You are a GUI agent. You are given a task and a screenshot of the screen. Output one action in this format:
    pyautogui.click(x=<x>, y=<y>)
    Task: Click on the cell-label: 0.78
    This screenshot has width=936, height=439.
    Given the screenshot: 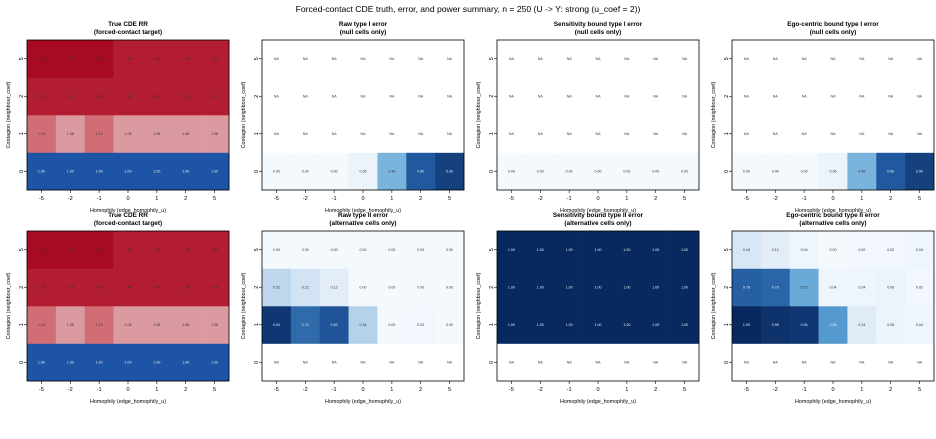 What is the action you would take?
    pyautogui.click(x=746, y=288)
    